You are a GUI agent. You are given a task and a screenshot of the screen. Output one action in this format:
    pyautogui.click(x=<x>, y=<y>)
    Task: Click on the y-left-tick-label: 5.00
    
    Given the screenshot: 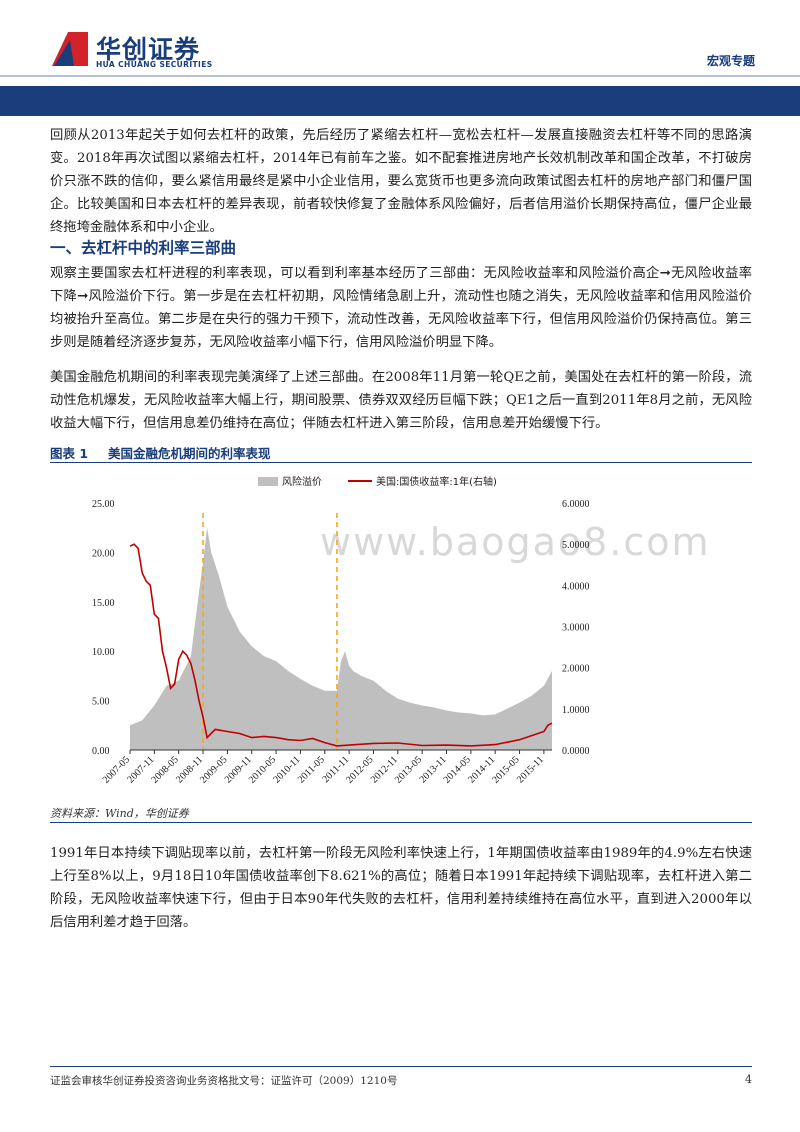 What is the action you would take?
    pyautogui.click(x=101, y=702)
    